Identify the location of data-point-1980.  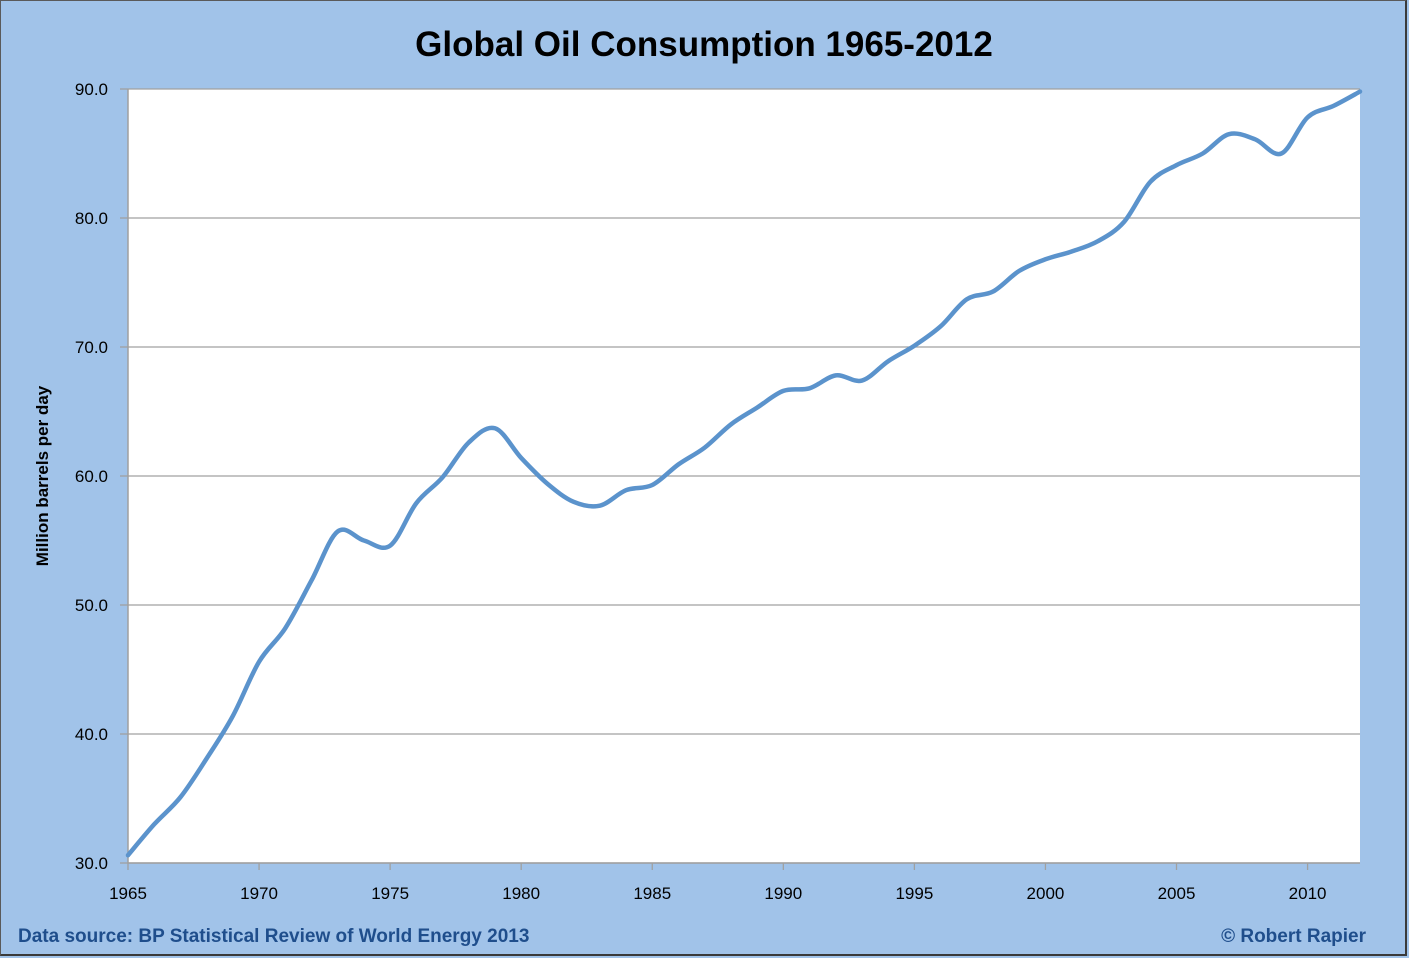
(521, 458).